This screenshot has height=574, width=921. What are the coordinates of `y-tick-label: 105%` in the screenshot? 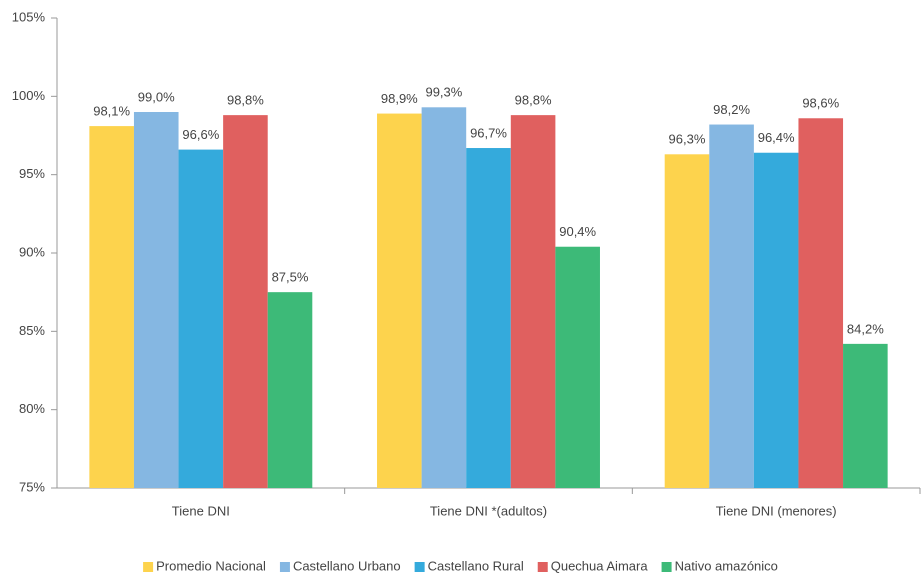 It's located at (29, 16).